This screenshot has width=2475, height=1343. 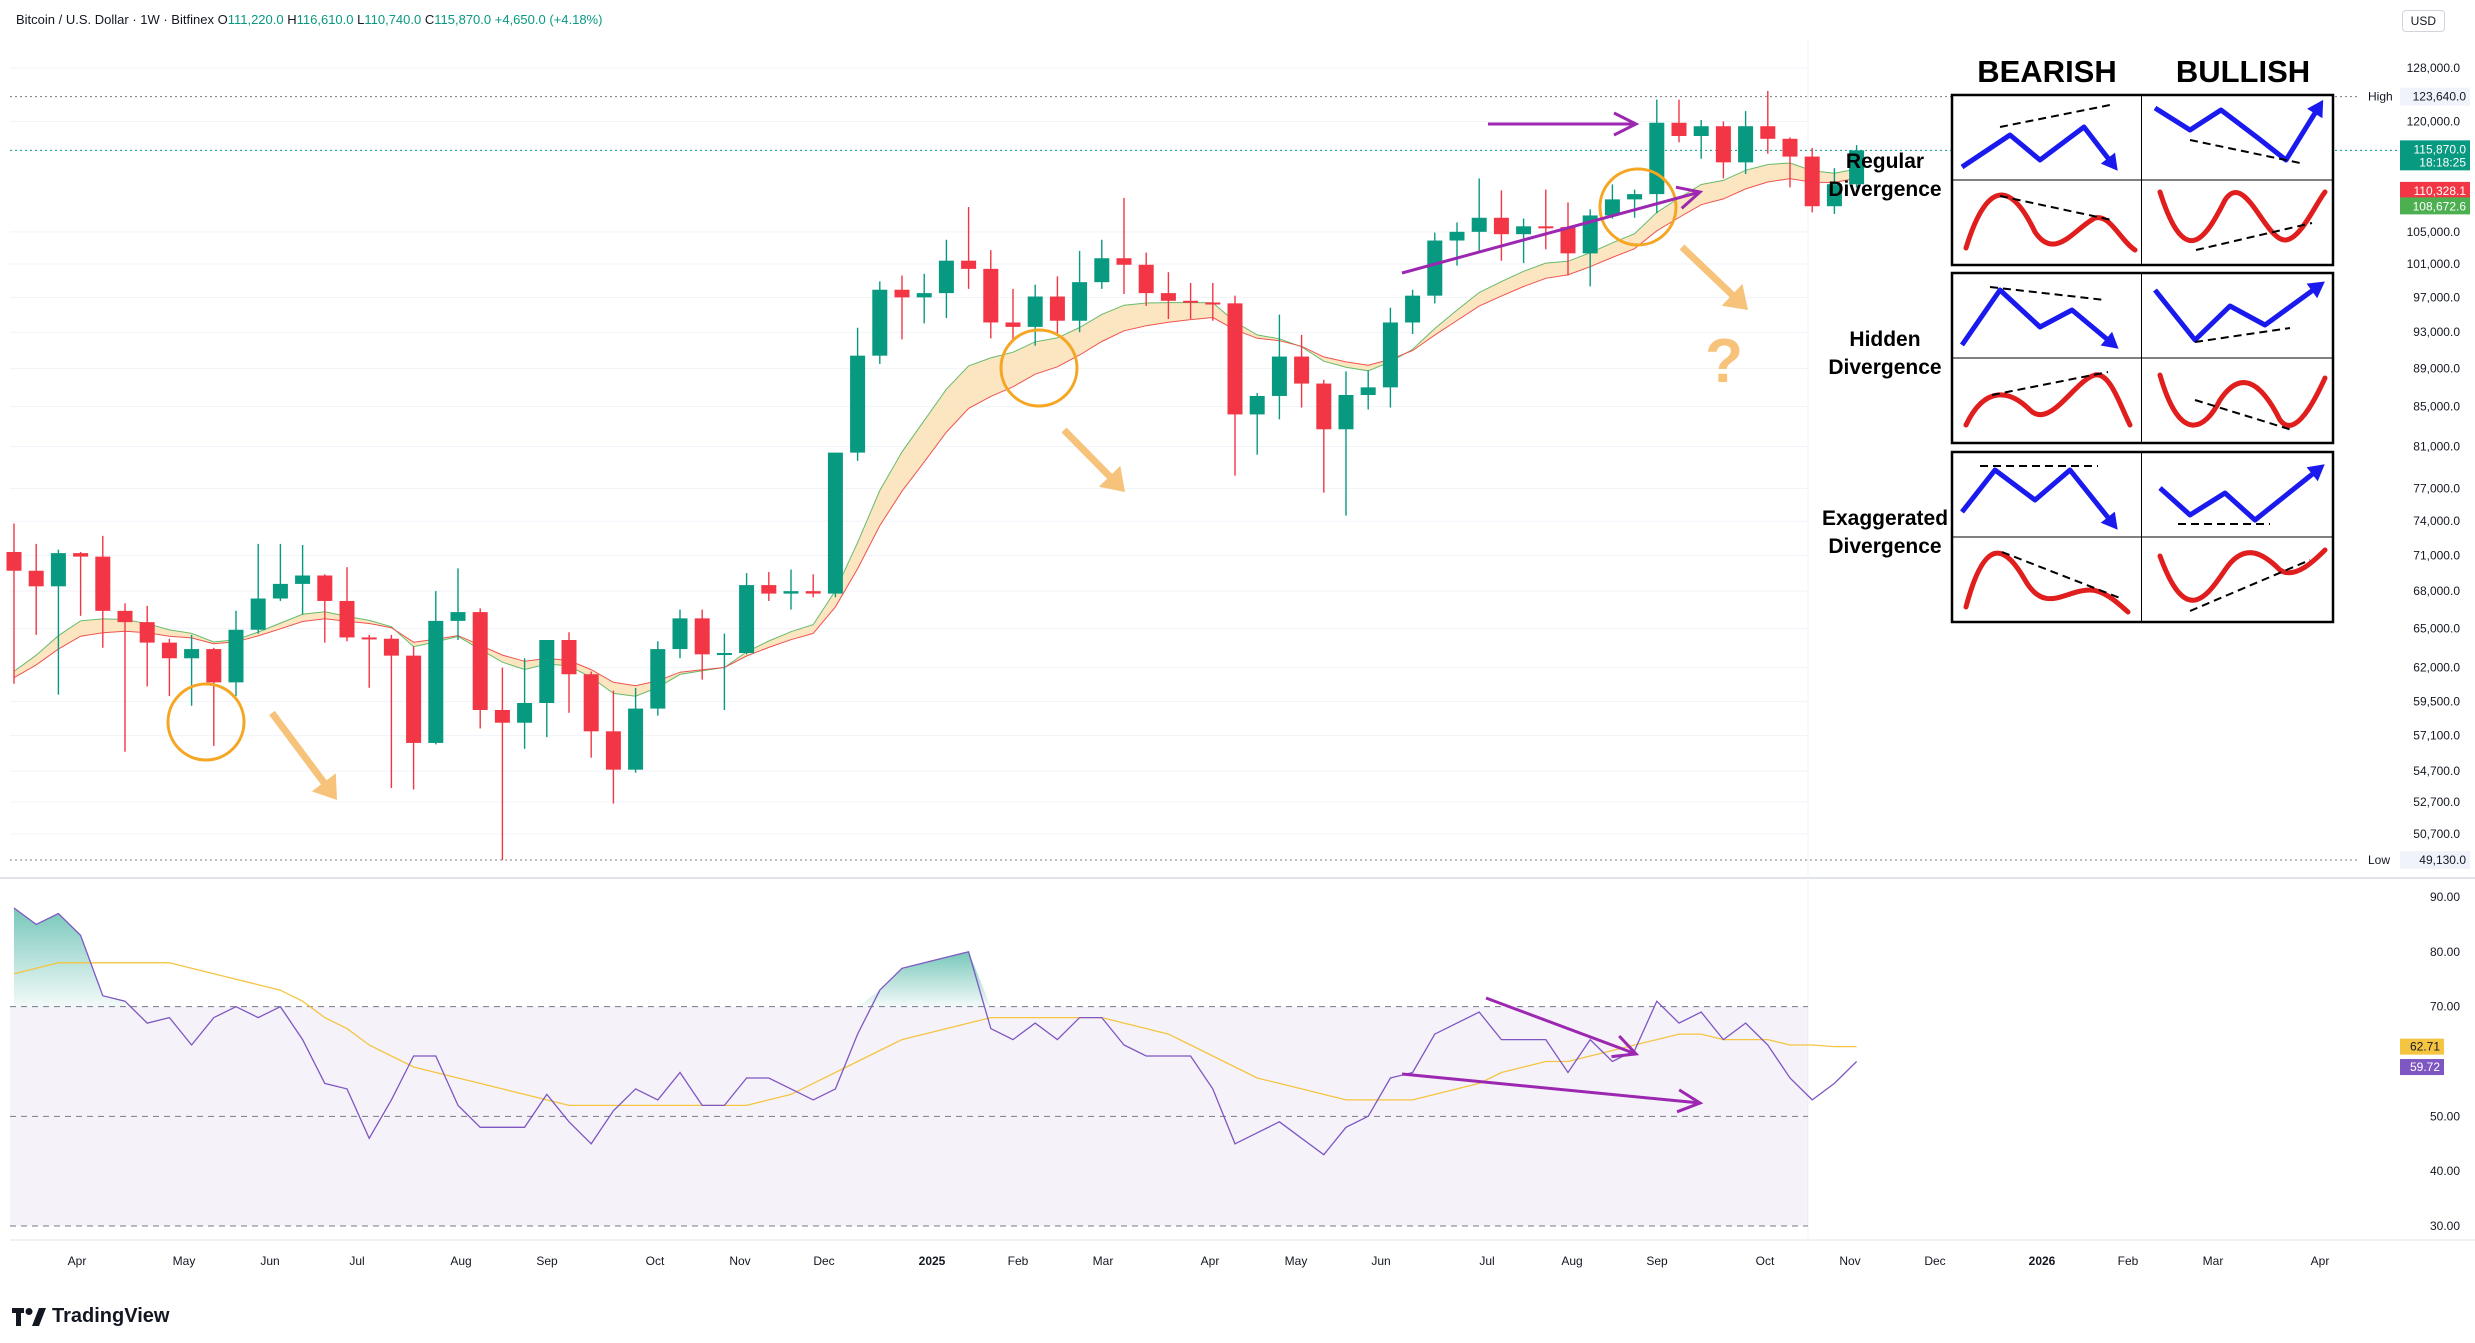 I want to click on price-tick-label: 81,000.0, so click(x=2436, y=446).